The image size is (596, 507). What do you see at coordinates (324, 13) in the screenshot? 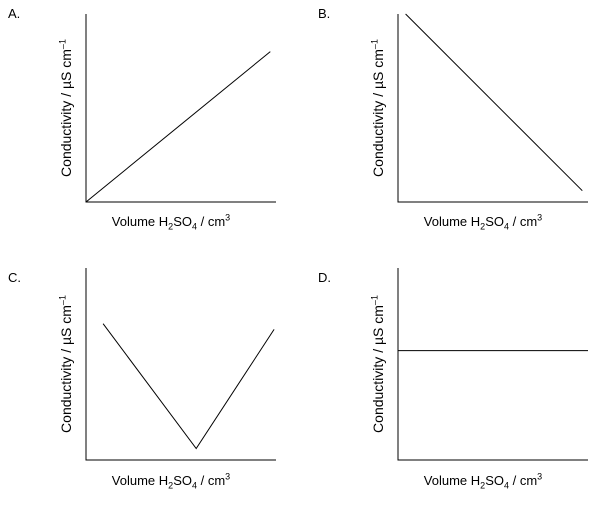
I see `panel-letter: B.` at bounding box center [324, 13].